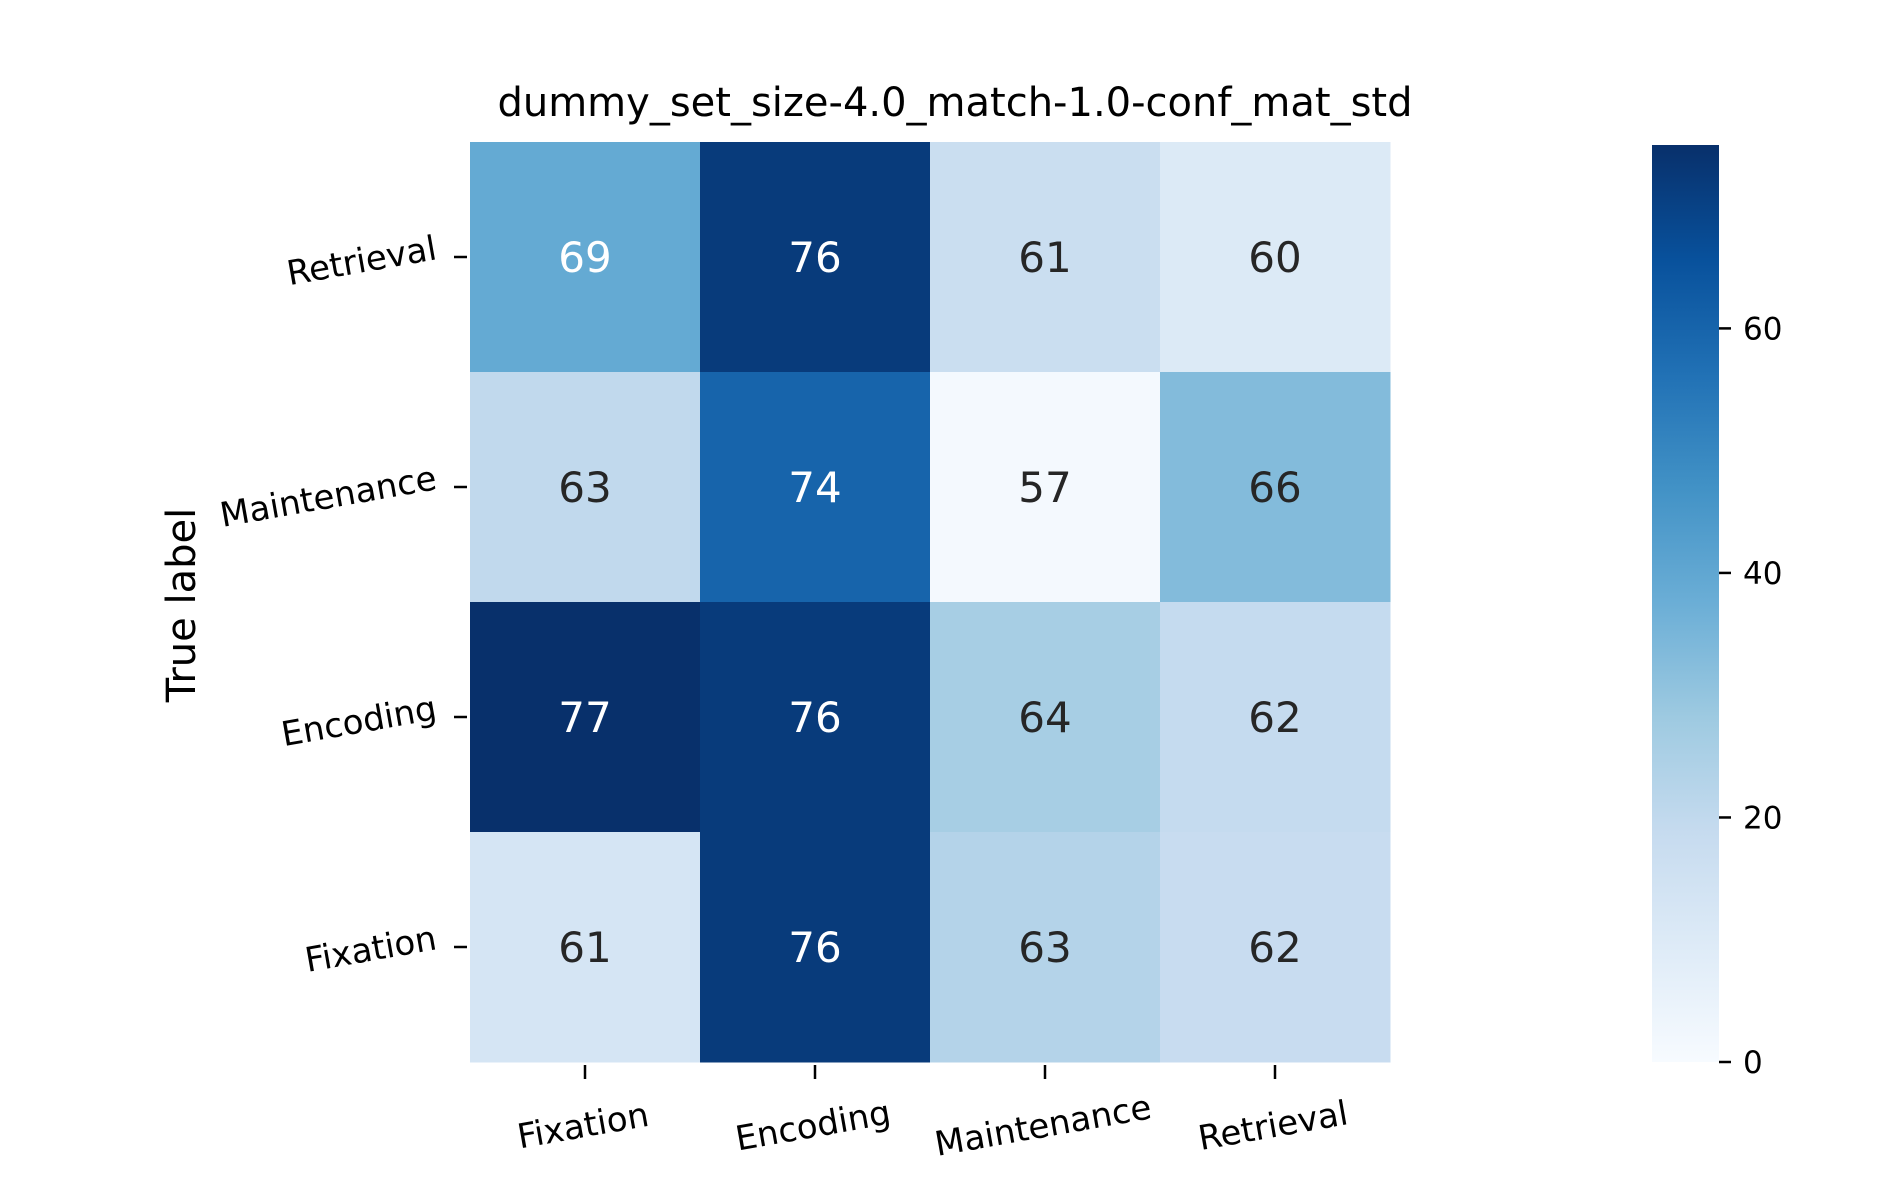 This screenshot has height=1185, width=1889. I want to click on y-tick-label: Maintenance, so click(328, 496).